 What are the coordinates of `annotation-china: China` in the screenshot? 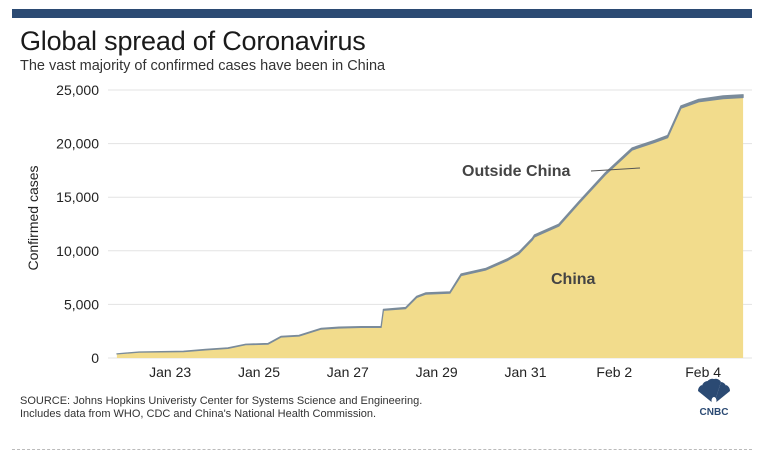 It's located at (573, 279).